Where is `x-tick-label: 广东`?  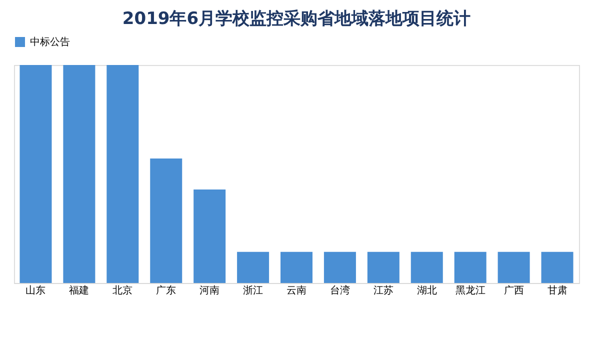 x-tick-label: 广东 is located at coordinates (166, 290).